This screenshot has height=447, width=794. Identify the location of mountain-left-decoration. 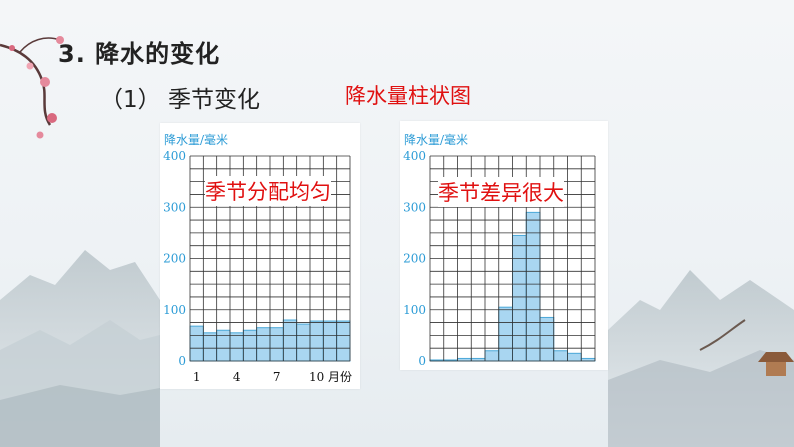
(80, 348).